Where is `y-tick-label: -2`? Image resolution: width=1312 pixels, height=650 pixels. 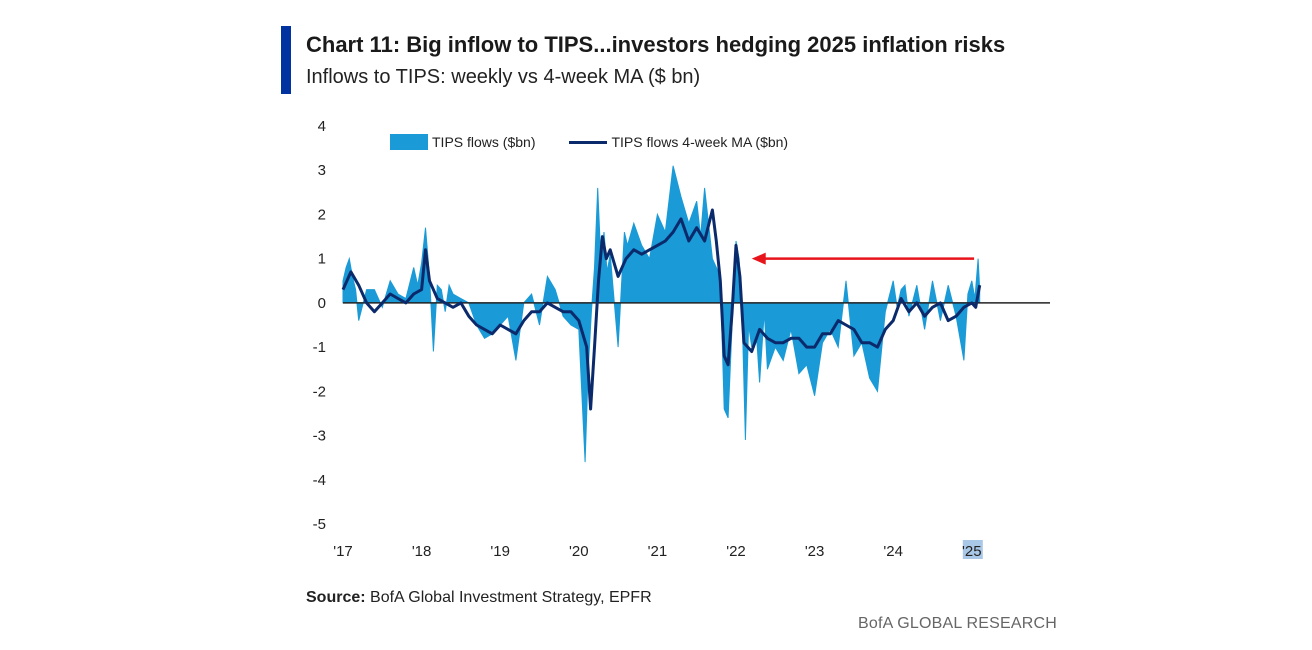 y-tick-label: -2 is located at coordinates (319, 391).